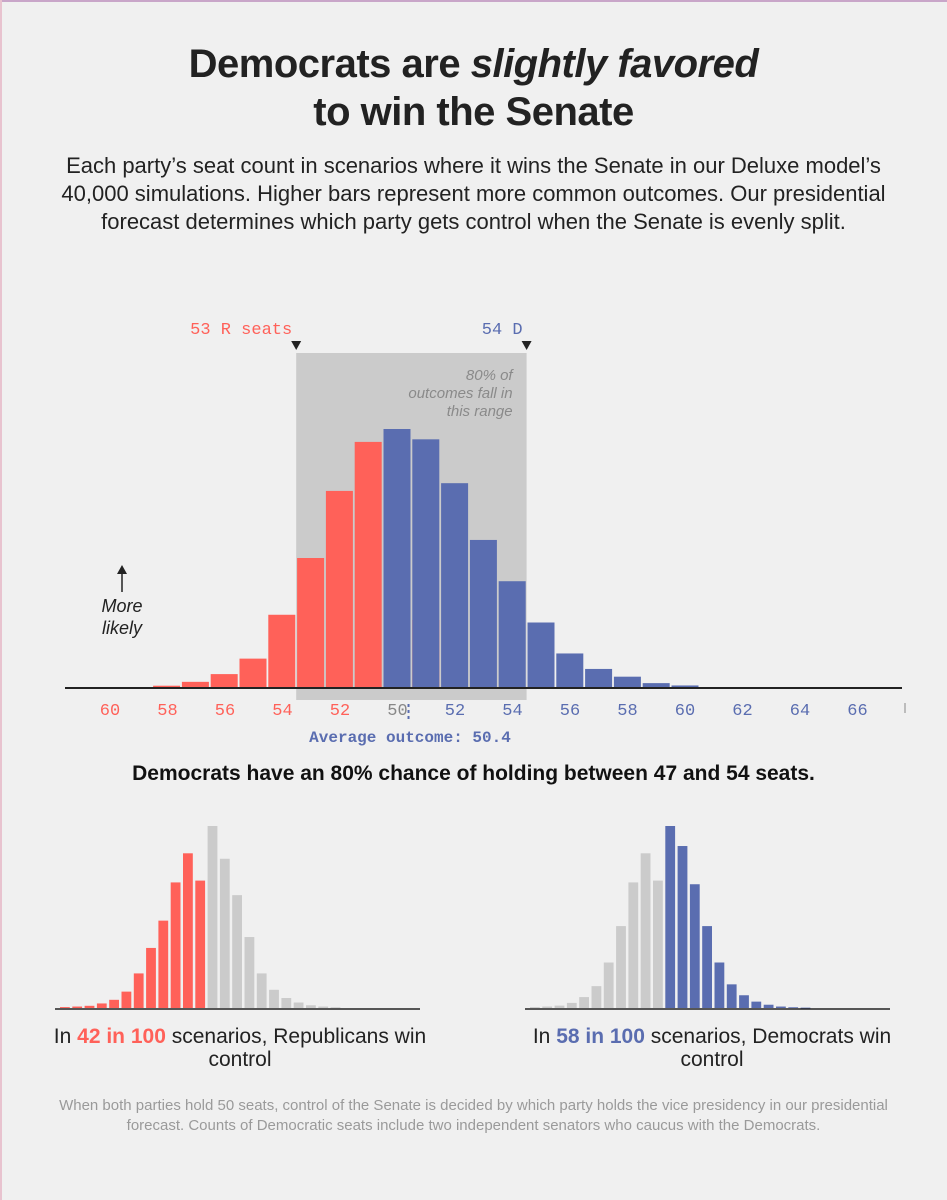 This screenshot has width=947, height=1200. Describe the element at coordinates (410, 738) in the screenshot. I see `average-label: Average outcome: 50.4` at that location.